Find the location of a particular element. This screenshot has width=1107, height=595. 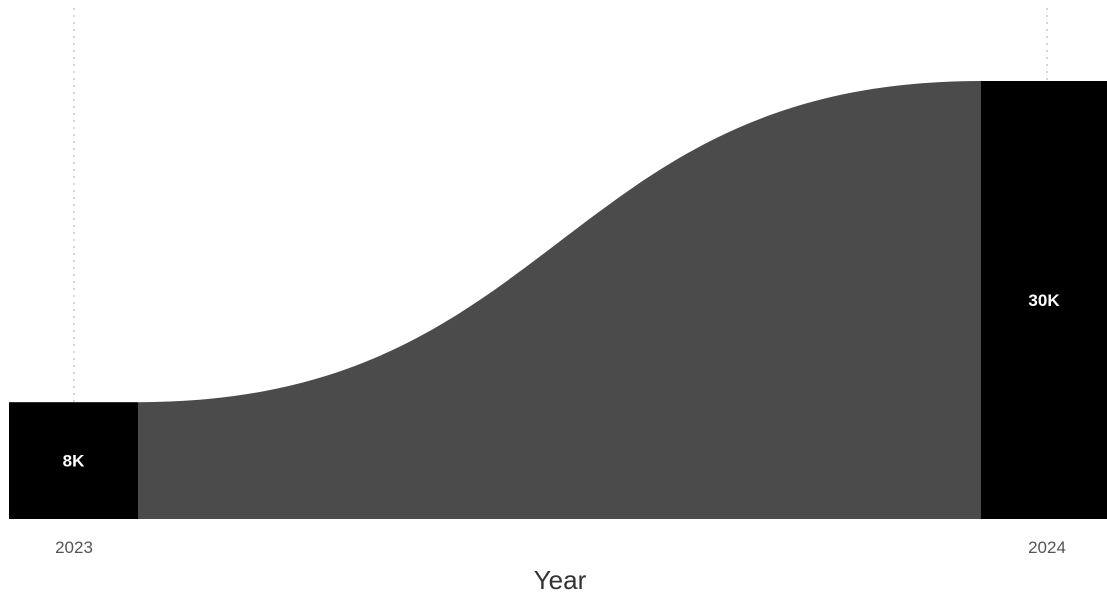

x-tick-2024: 2024 is located at coordinates (1047, 547).